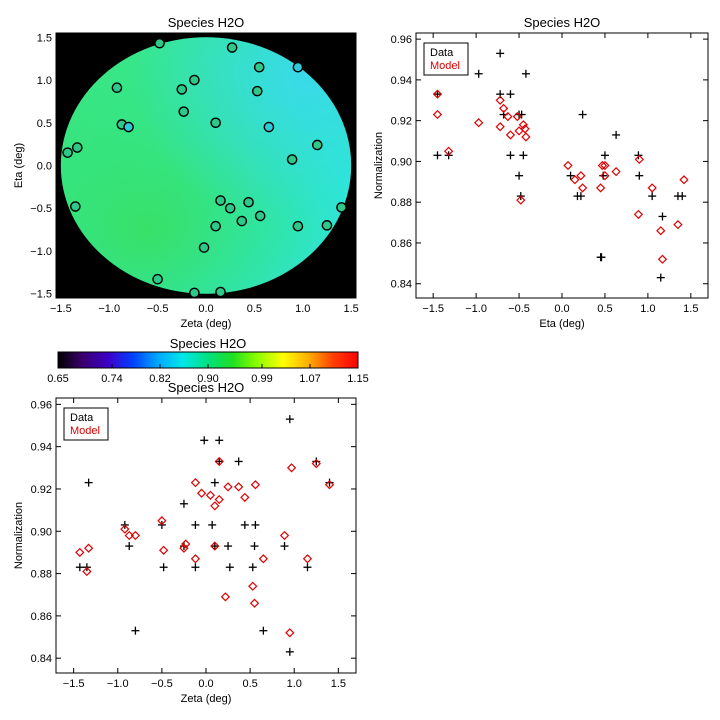 The height and width of the screenshot is (720, 720). Describe the element at coordinates (294, 684) in the screenshot. I see `panel3-xtick-label: 1.0` at that location.